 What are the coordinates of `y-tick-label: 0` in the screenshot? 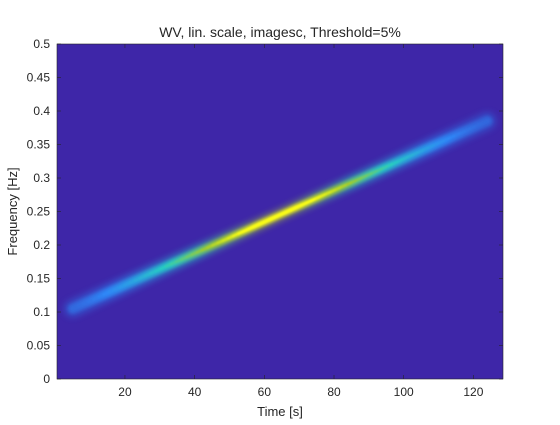 It's located at (46, 379).